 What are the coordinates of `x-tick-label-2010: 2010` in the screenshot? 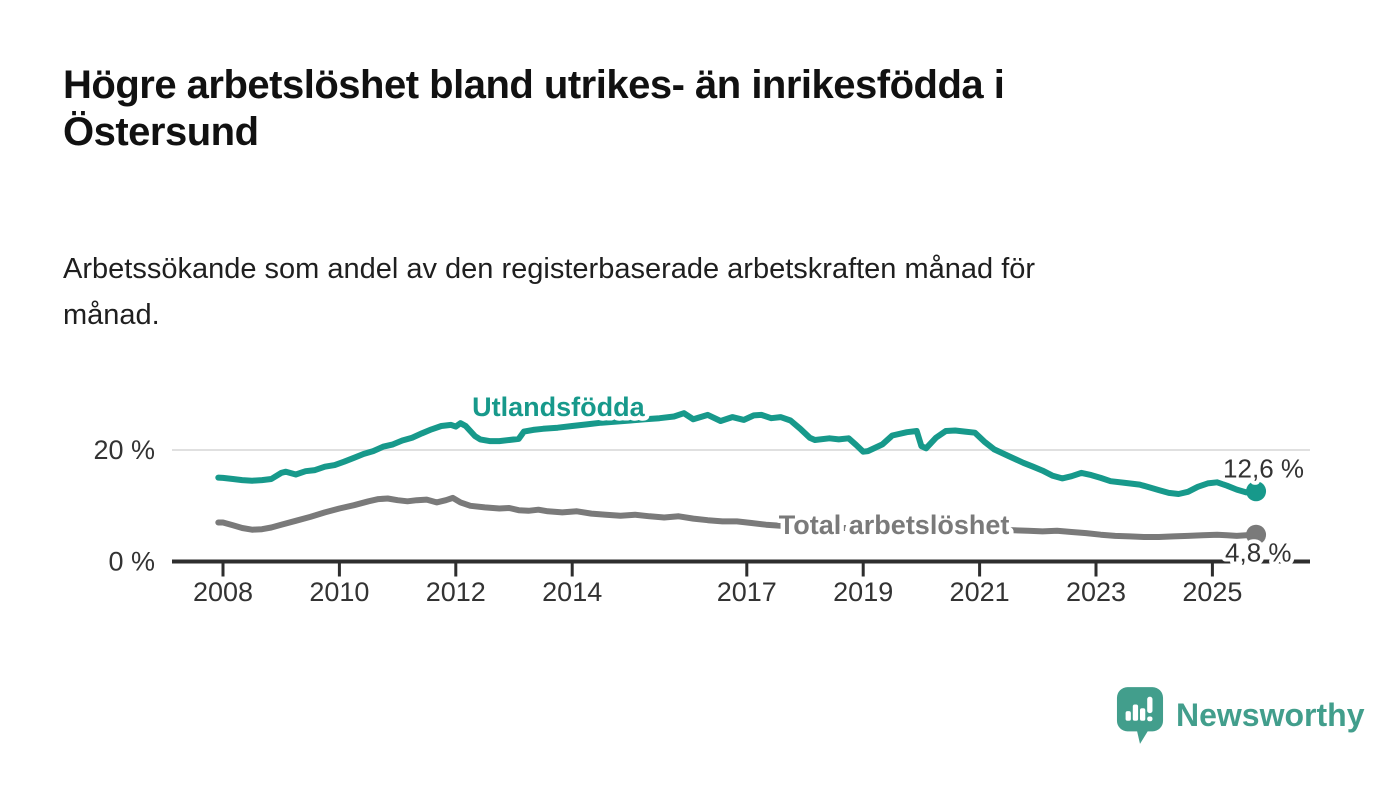 It's located at (339, 592).